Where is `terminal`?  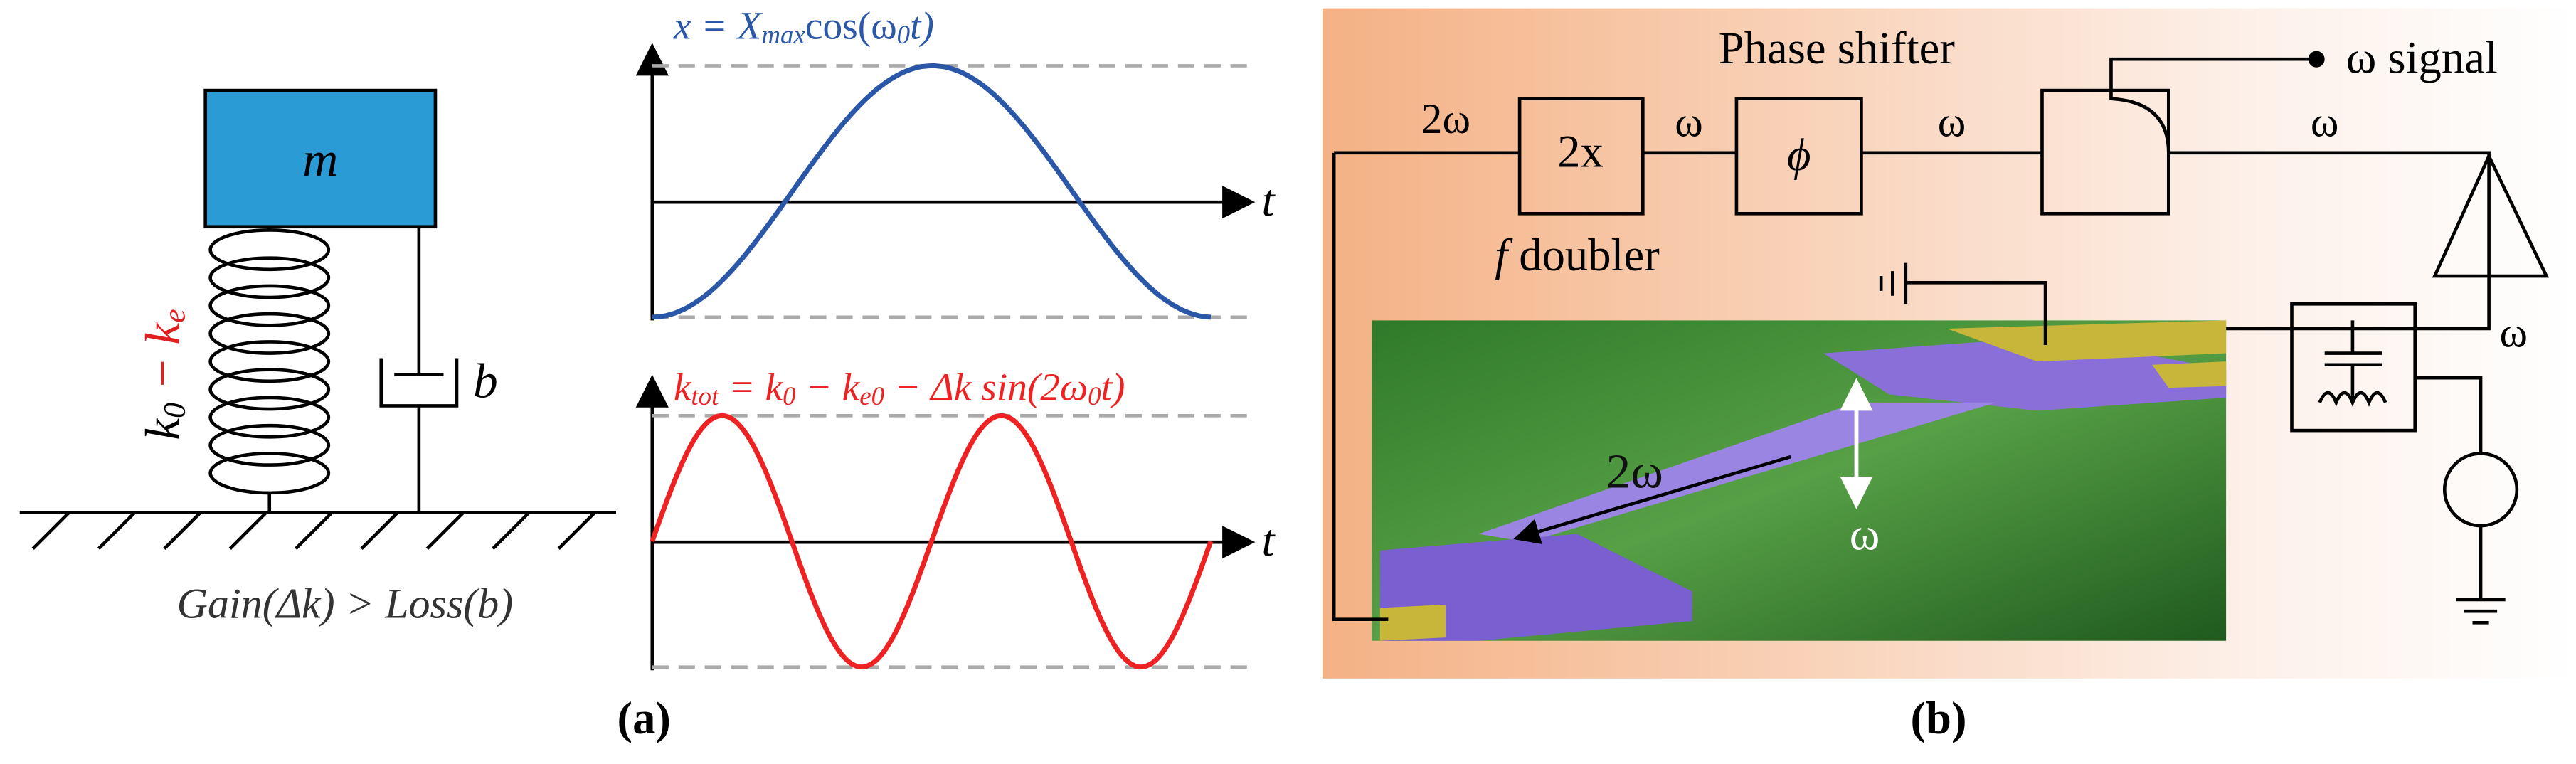
terminal is located at coordinates (2316, 60).